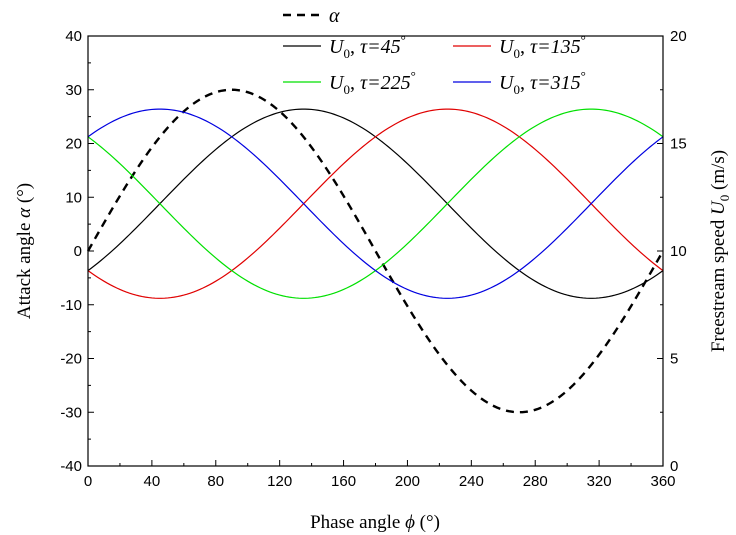  Describe the element at coordinates (73, 197) in the screenshot. I see `y-tick-label: 10` at that location.